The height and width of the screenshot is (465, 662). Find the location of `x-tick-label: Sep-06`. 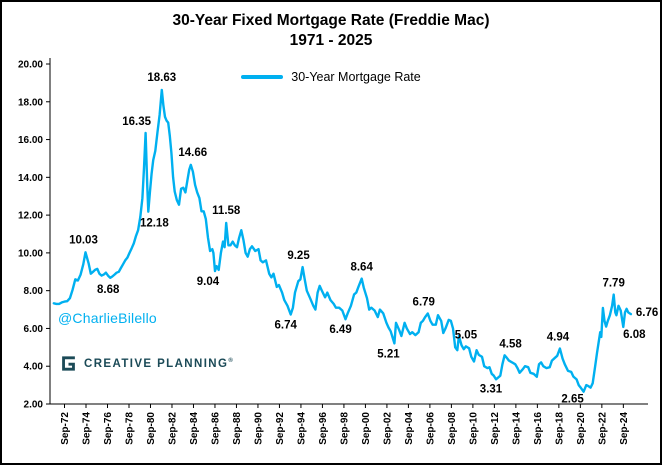

x-tick-label: Sep-06 is located at coordinates (430, 428).